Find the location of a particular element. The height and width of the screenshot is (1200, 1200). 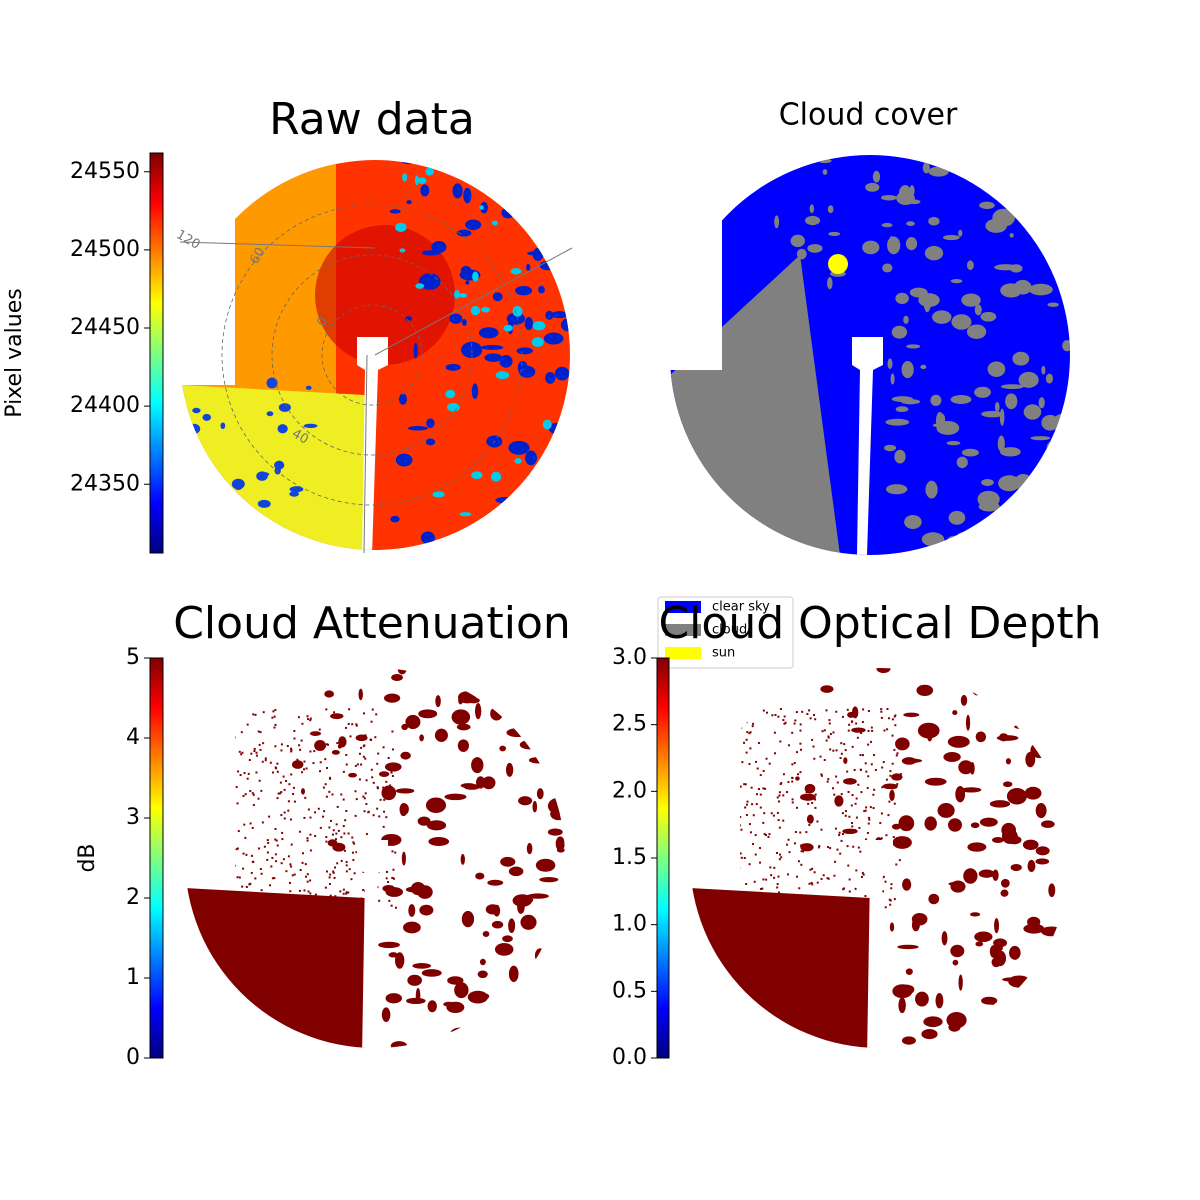

colorbar-tick-label: 2 is located at coordinates (133, 897).